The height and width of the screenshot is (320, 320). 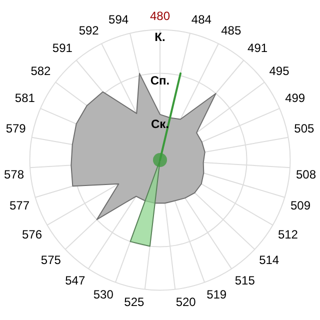 What do you see at coordinates (75, 280) in the screenshot?
I see `spoke-label: 547` at bounding box center [75, 280].